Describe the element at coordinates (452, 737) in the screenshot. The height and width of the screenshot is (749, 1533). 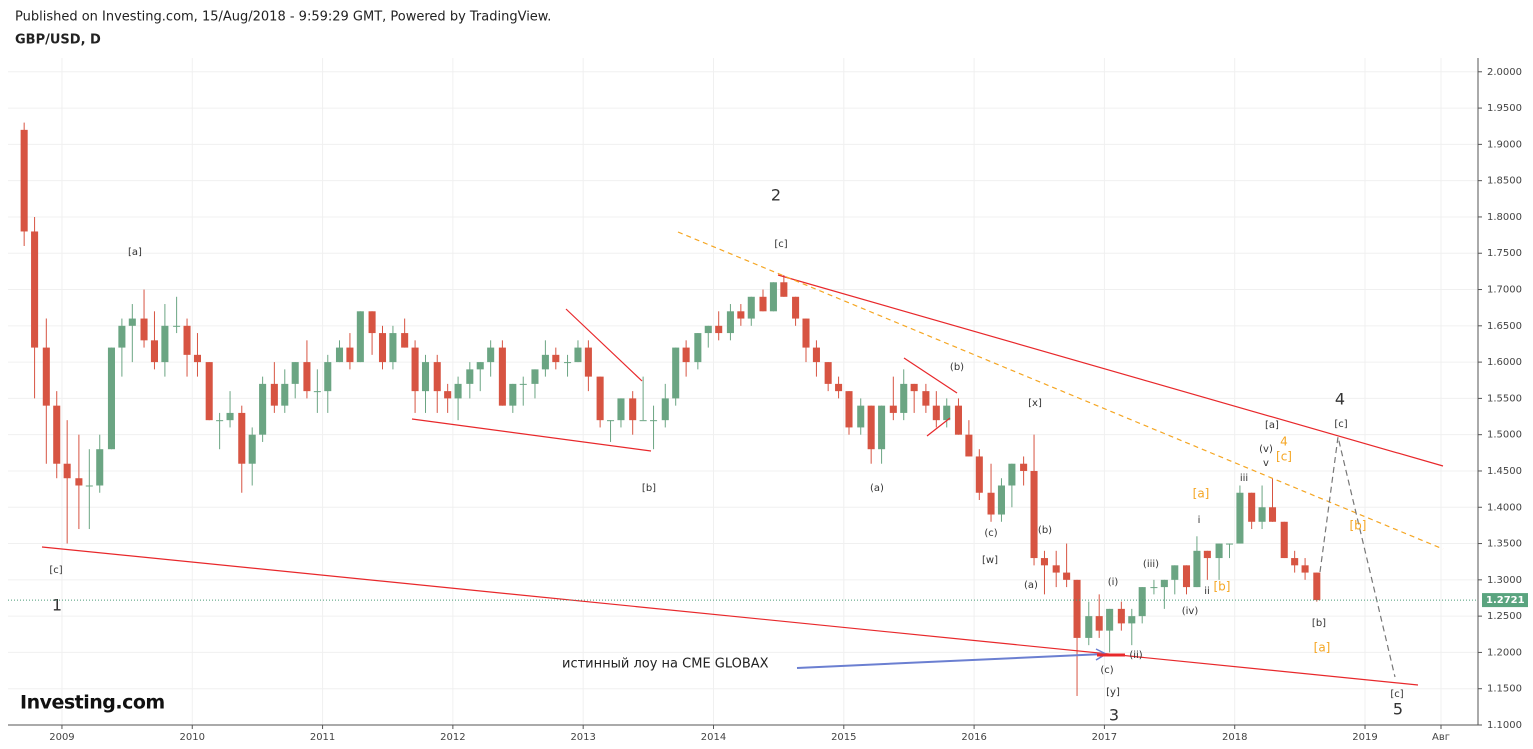
I see `x-tick-label: 2012` at that location.